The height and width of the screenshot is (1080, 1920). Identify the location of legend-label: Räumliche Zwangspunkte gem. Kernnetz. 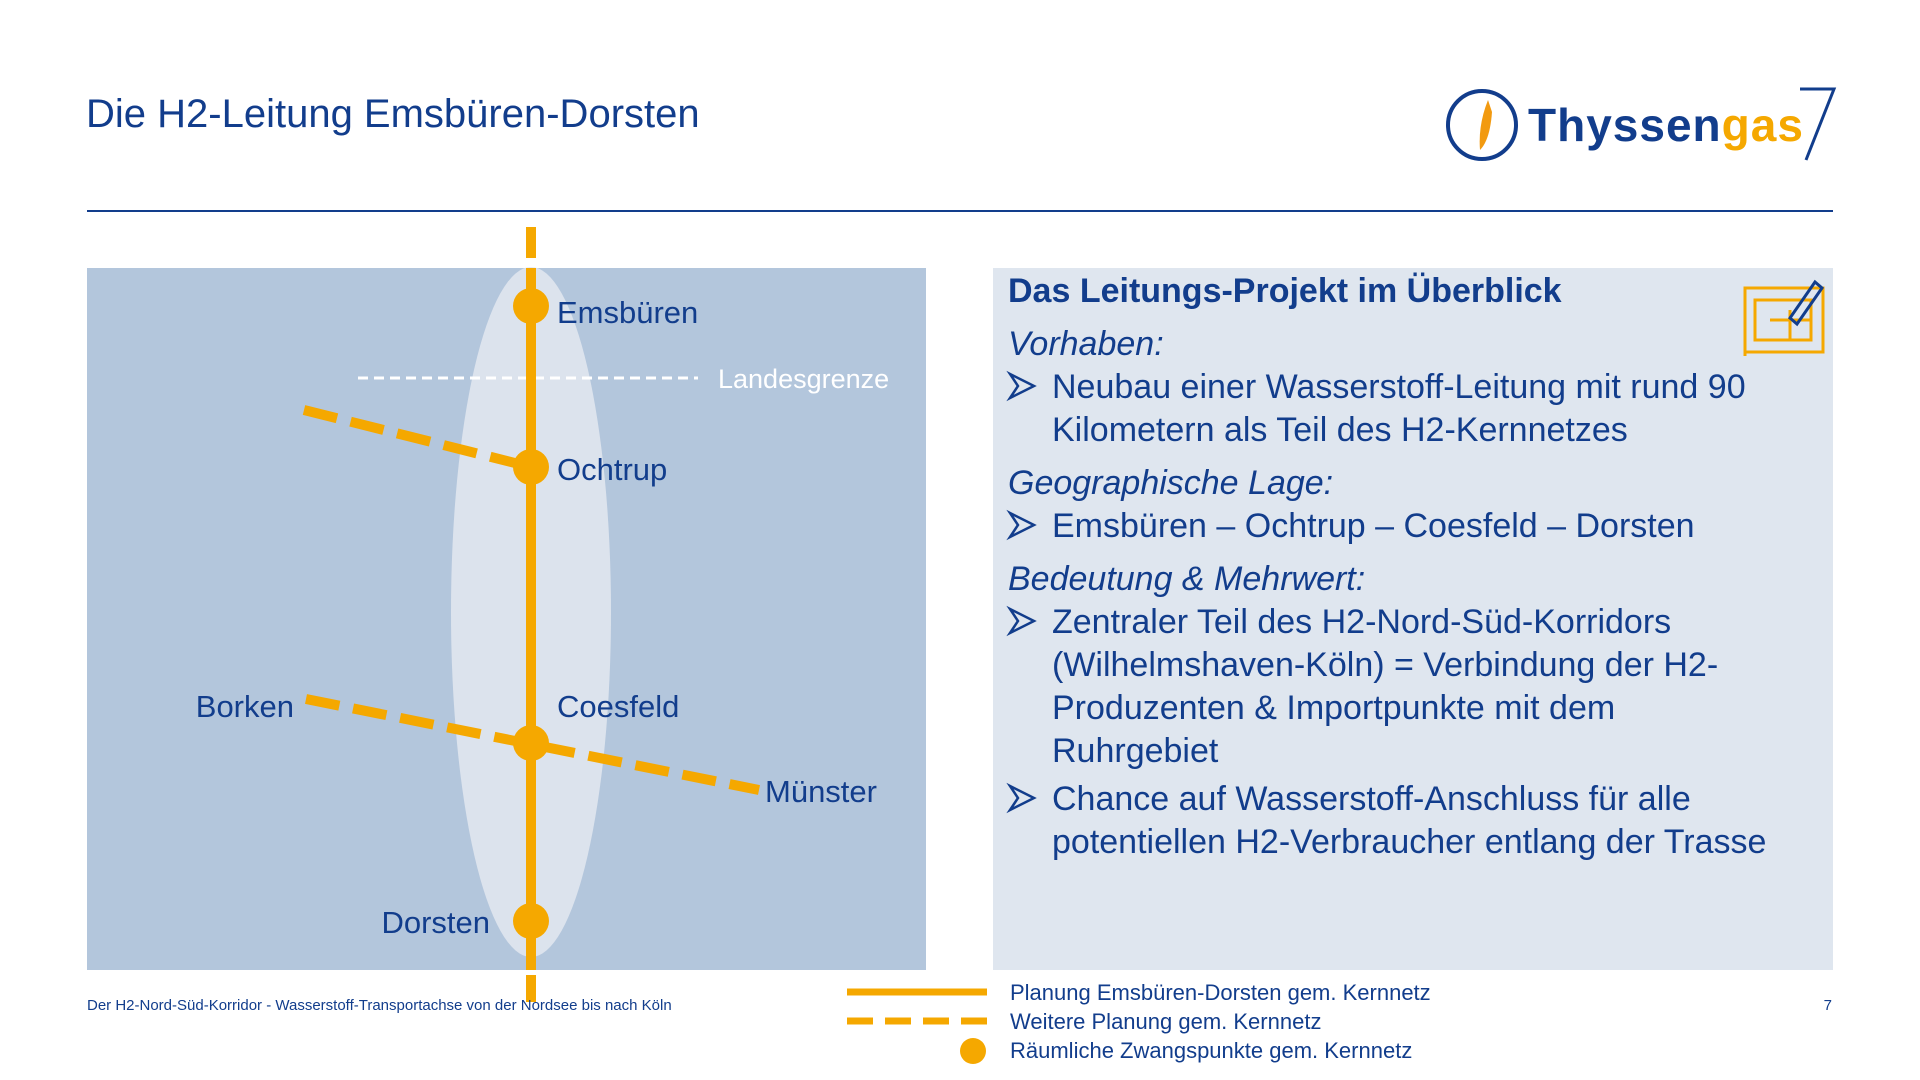
(1211, 1050).